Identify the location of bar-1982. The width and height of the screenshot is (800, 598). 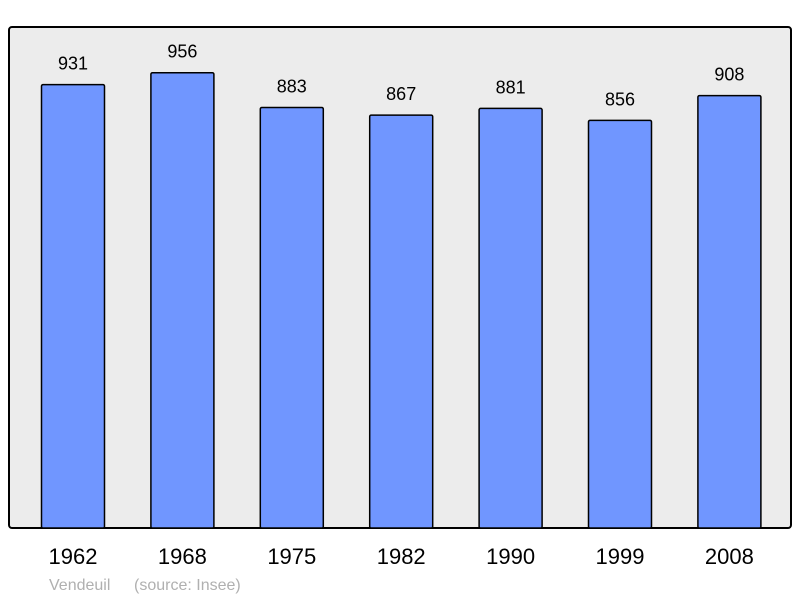
(401, 321).